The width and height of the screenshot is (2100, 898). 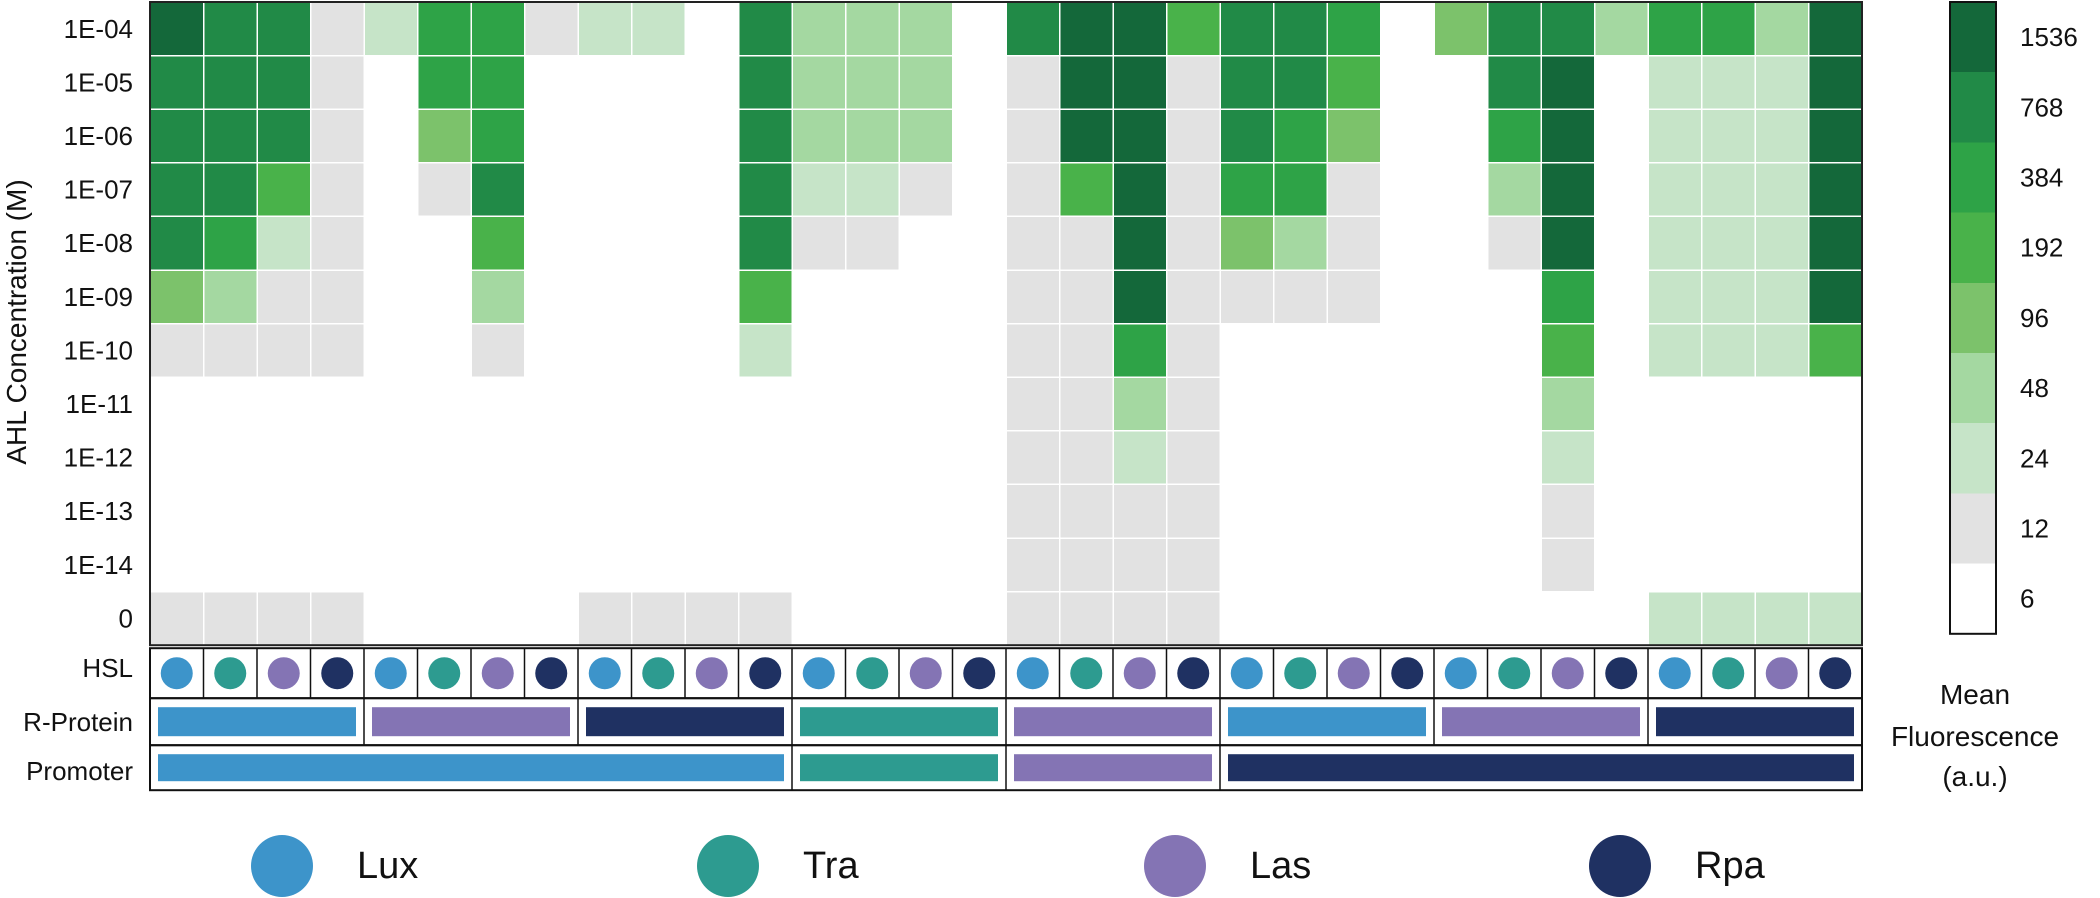 What do you see at coordinates (387, 866) in the screenshot?
I see `legend-label: Lux` at bounding box center [387, 866].